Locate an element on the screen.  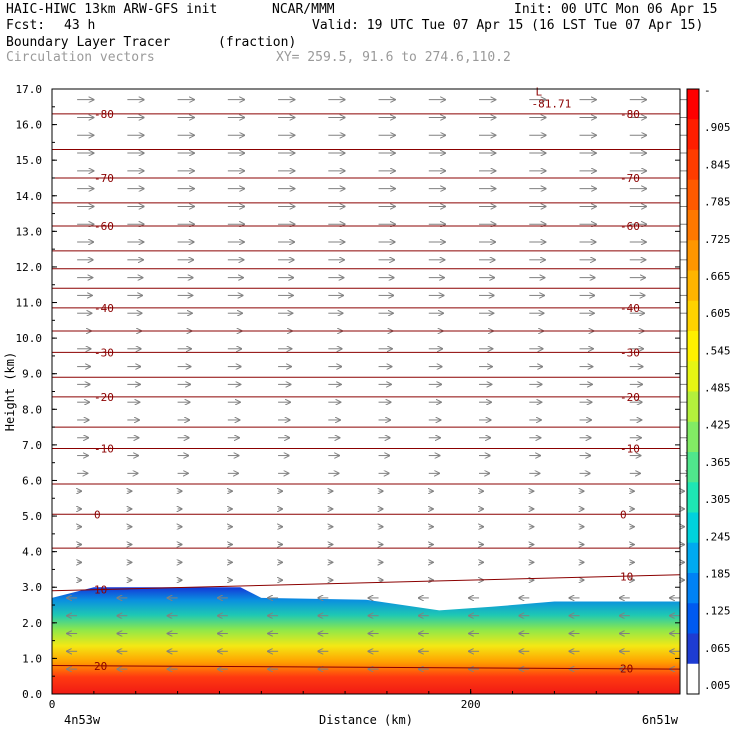
forecast-label: Fcst: is located at coordinates (26, 25).